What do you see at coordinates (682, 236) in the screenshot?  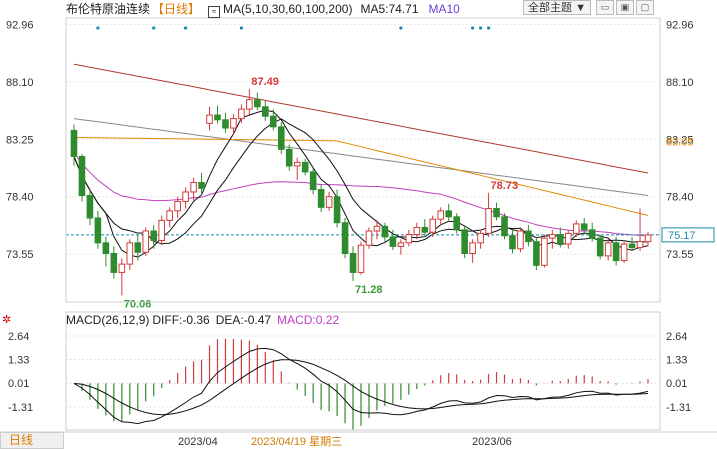 I see `last-price-label: 75.17` at bounding box center [682, 236].